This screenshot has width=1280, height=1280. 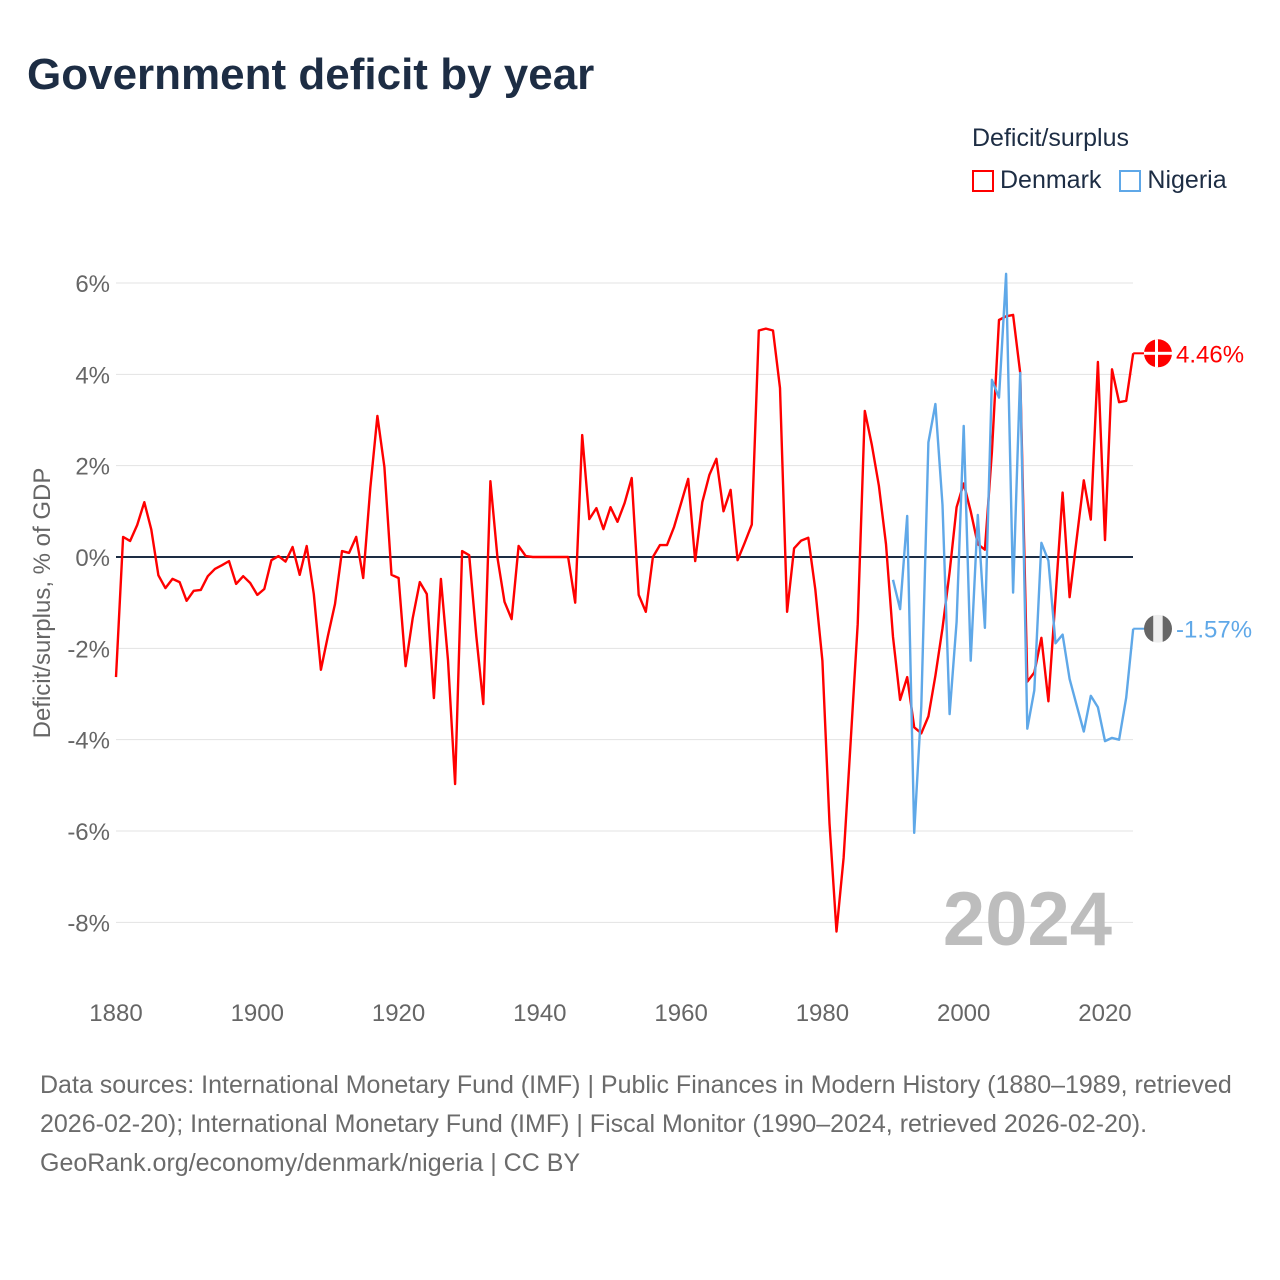 I want to click on y-tick-label: -2%, so click(x=88, y=649).